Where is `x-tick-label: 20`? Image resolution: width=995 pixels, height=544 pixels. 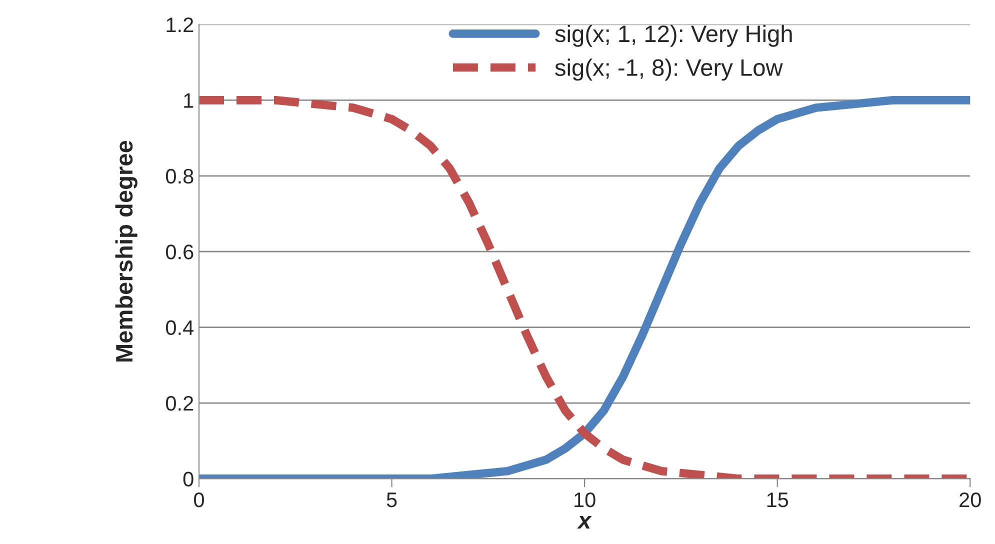
x-tick-label: 20 is located at coordinates (970, 500).